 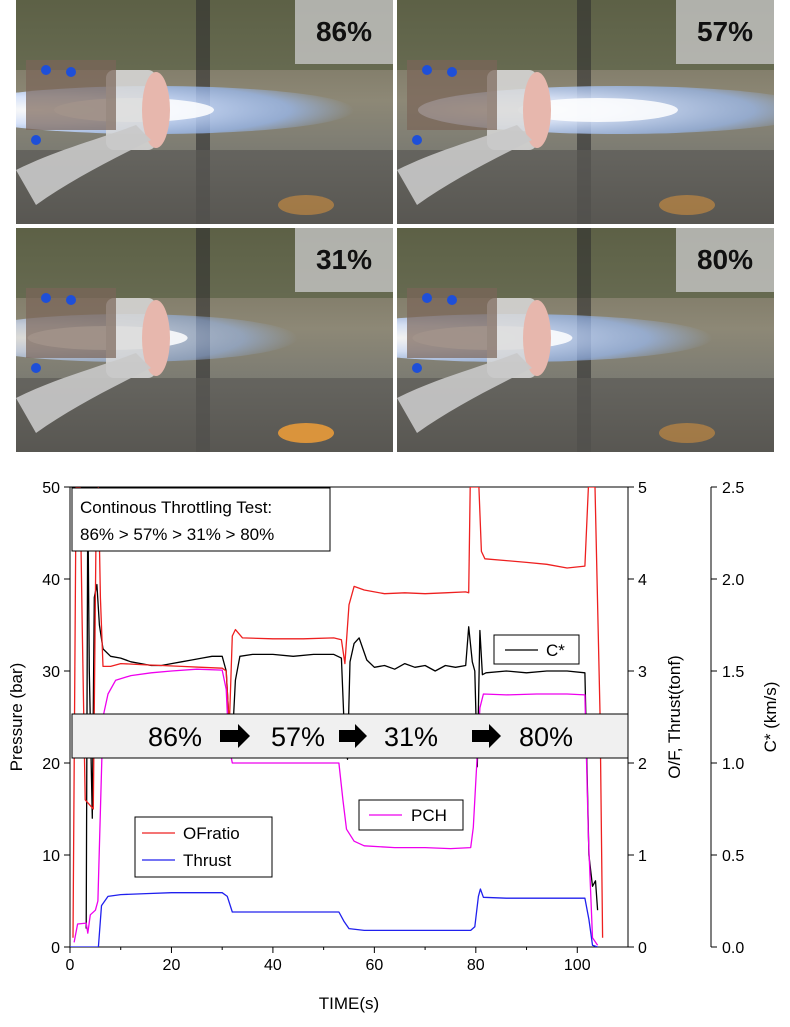 What do you see at coordinates (201, 519) in the screenshot?
I see `title-box` at bounding box center [201, 519].